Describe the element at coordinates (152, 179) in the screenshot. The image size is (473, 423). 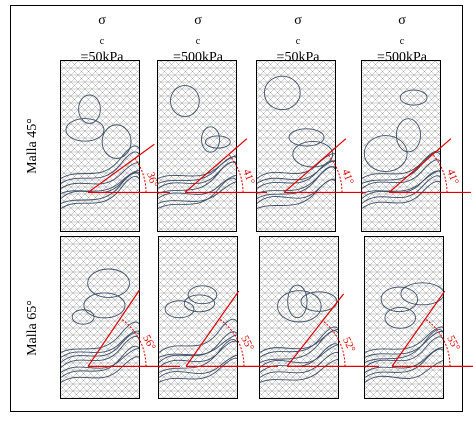
I see `angle-label: 36°` at that location.